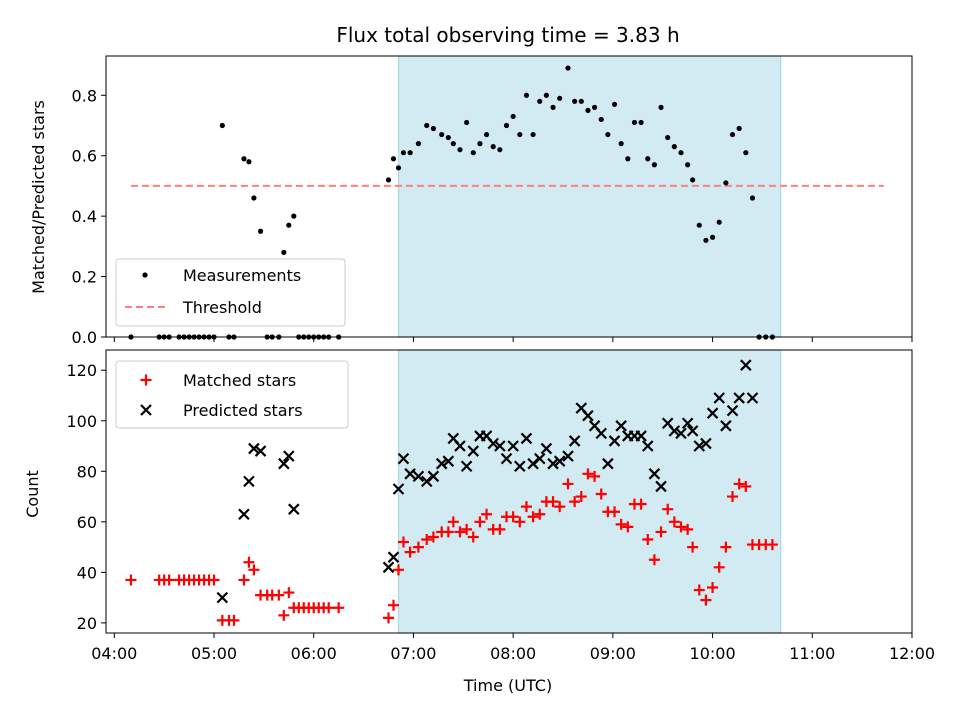  What do you see at coordinates (239, 380) in the screenshot?
I see `legend-matched-label: Matched stars` at bounding box center [239, 380].